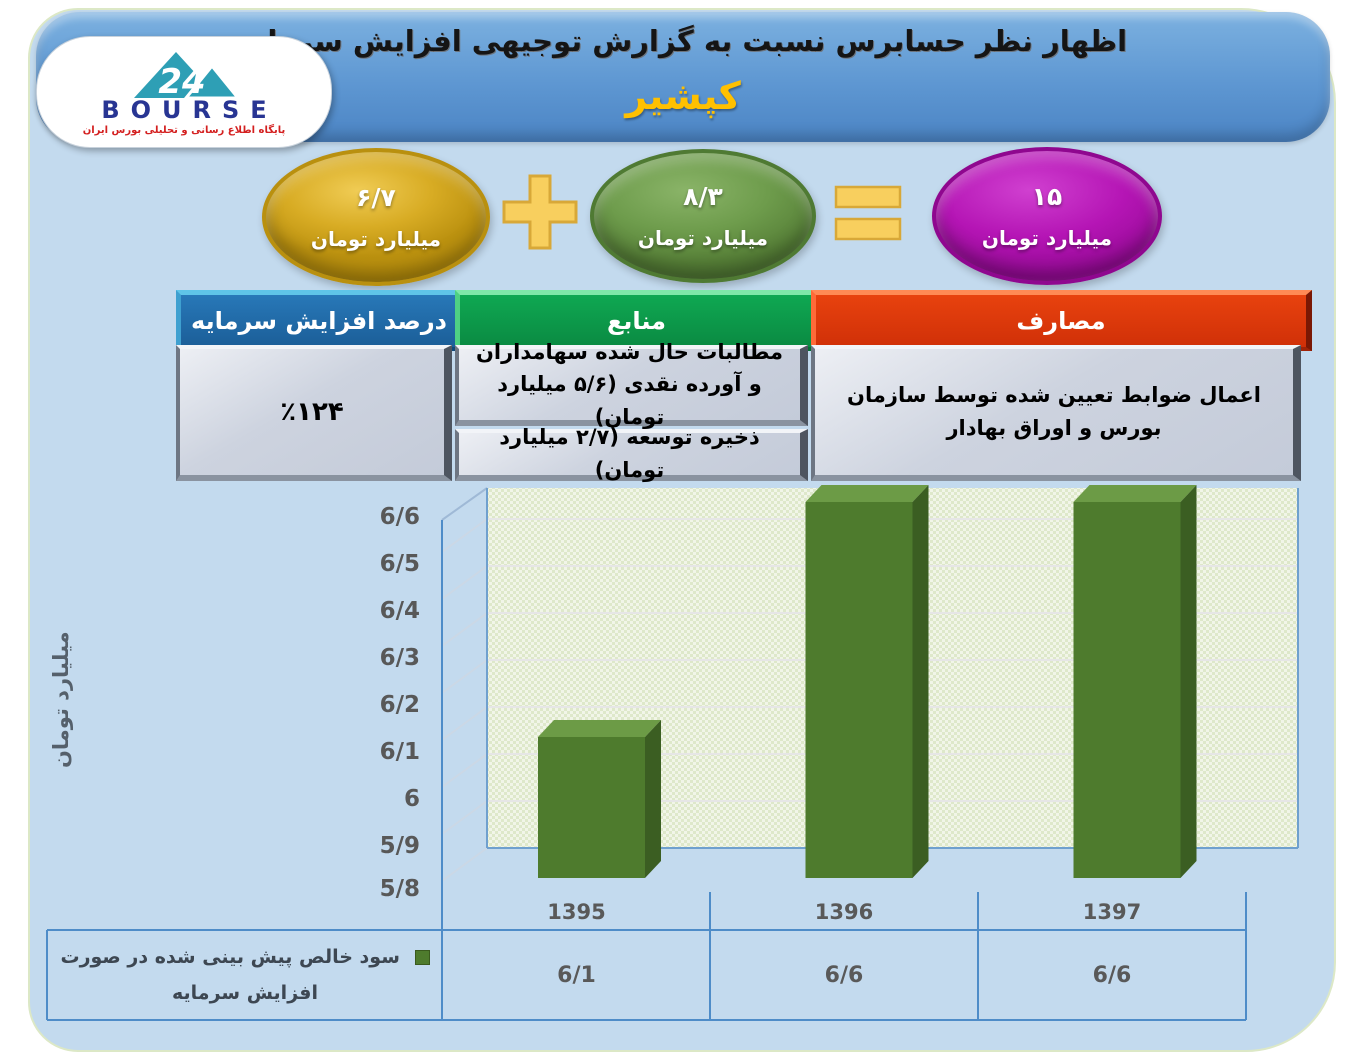 The height and width of the screenshot is (1056, 1364). What do you see at coordinates (189, 110) in the screenshot?
I see `bourse-logo-text: BOURSE` at bounding box center [189, 110].